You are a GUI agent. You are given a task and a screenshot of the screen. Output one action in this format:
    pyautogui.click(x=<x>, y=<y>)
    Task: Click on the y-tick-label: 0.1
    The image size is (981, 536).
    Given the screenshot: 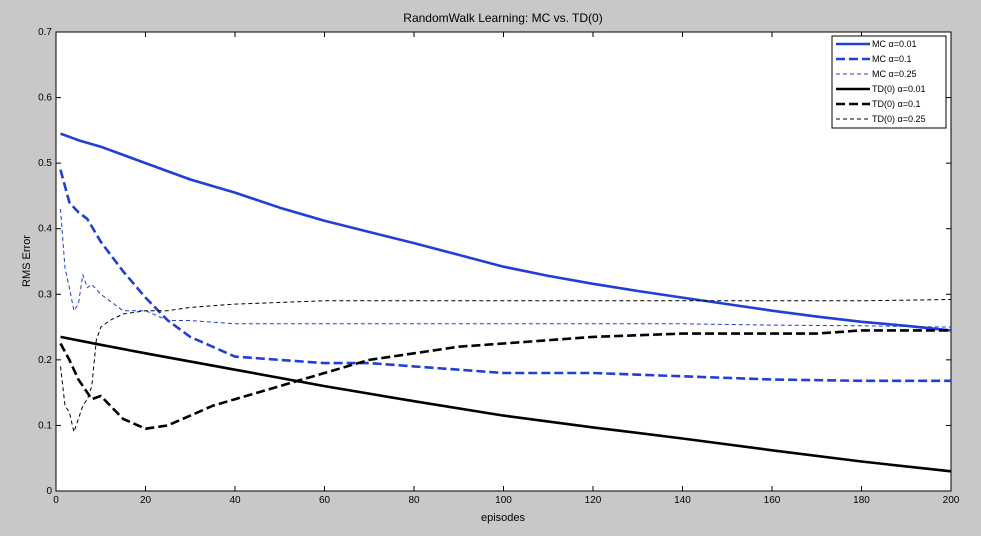 What is the action you would take?
    pyautogui.click(x=45, y=425)
    